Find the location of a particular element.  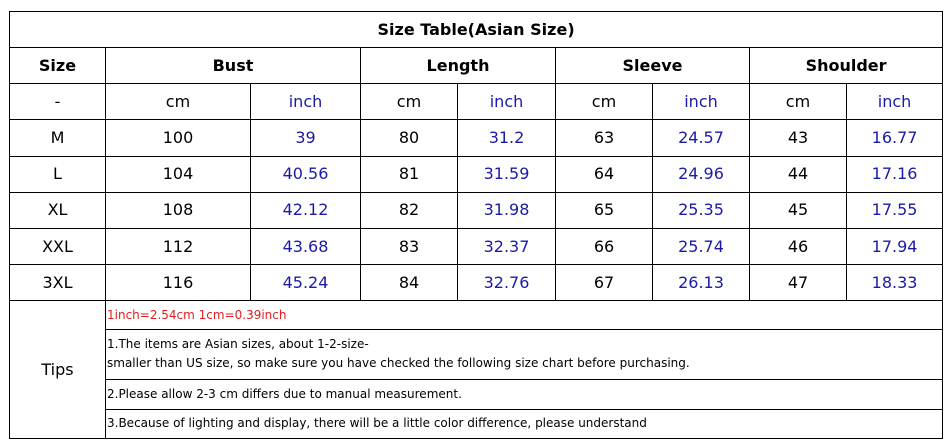

tips-label: Tips is located at coordinates (57, 369).